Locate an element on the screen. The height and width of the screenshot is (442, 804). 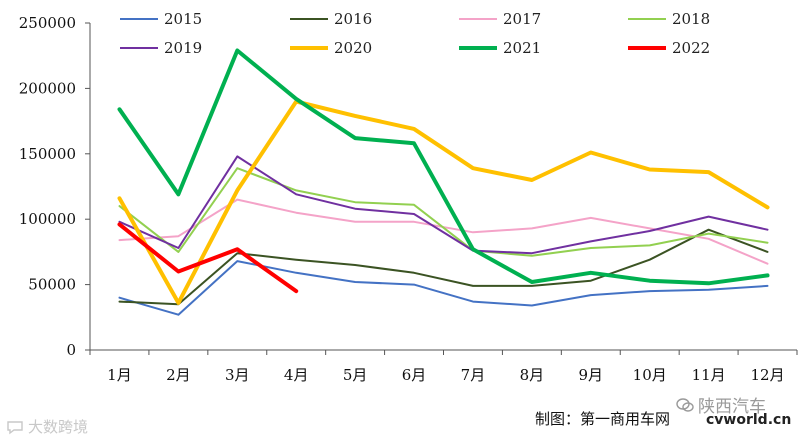
x-tick-label: 5月 is located at coordinates (355, 375).